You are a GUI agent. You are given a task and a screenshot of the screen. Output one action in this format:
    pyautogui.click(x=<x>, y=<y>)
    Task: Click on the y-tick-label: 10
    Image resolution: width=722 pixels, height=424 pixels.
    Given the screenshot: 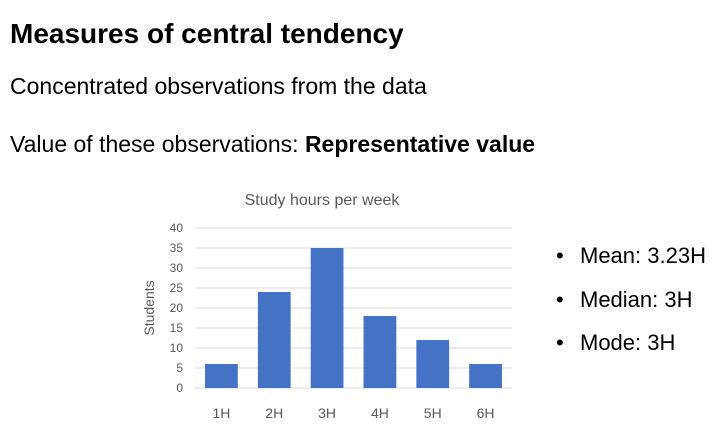 What is the action you would take?
    pyautogui.click(x=177, y=348)
    